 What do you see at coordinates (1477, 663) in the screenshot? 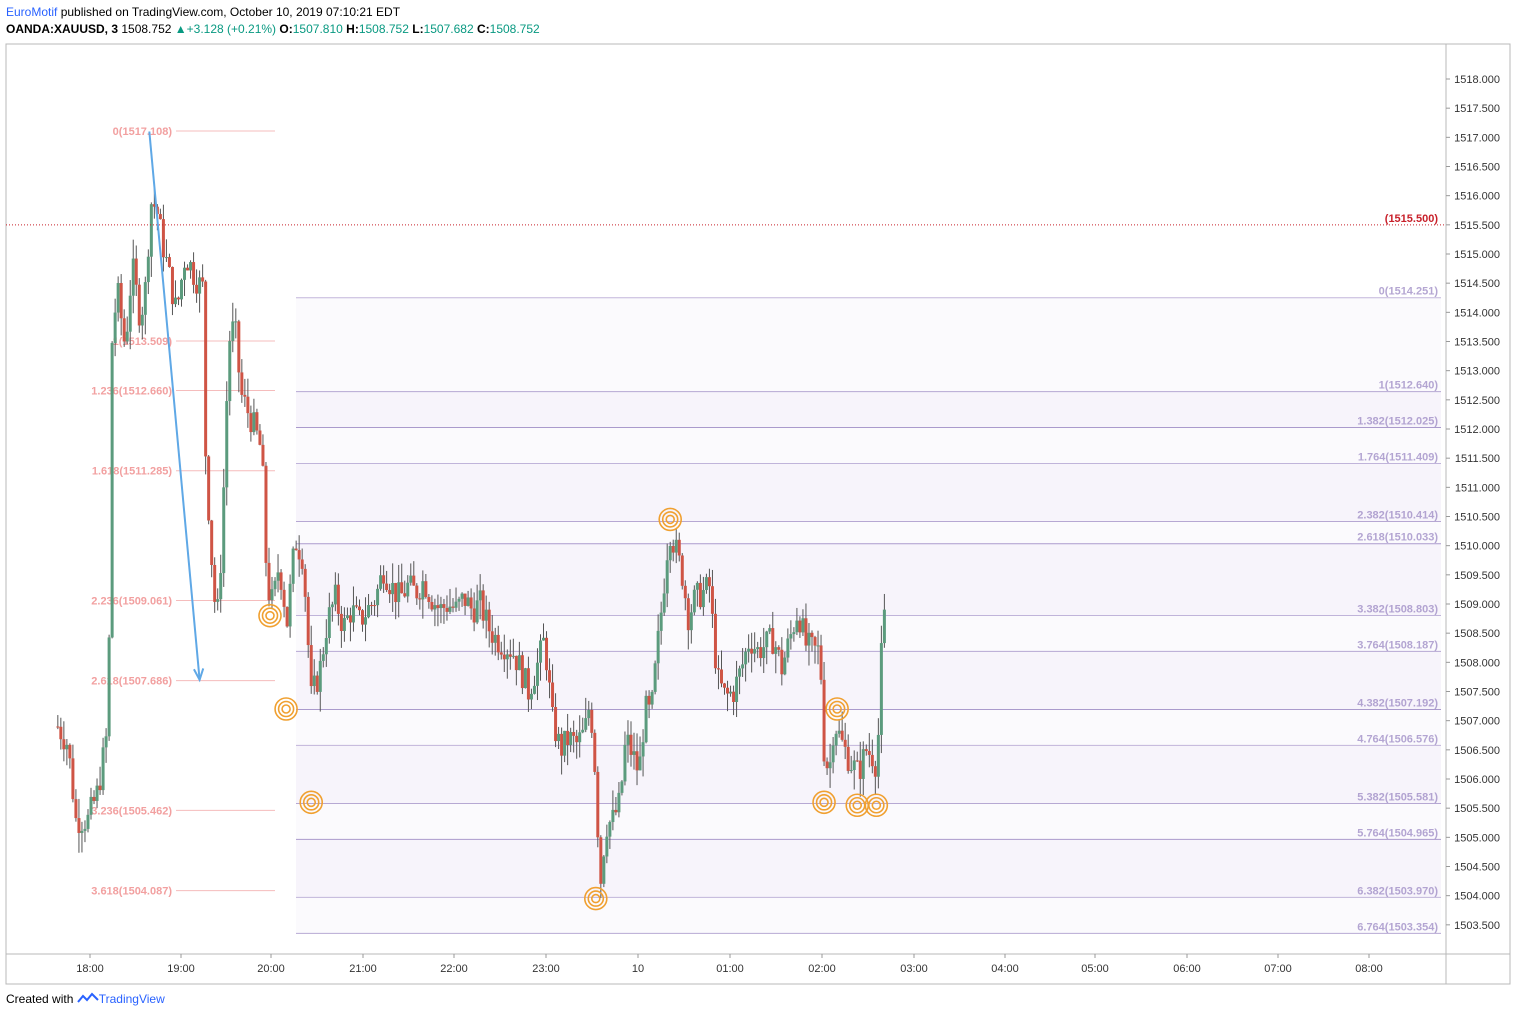
I see `price-tick-label: 1508.000` at bounding box center [1477, 663].